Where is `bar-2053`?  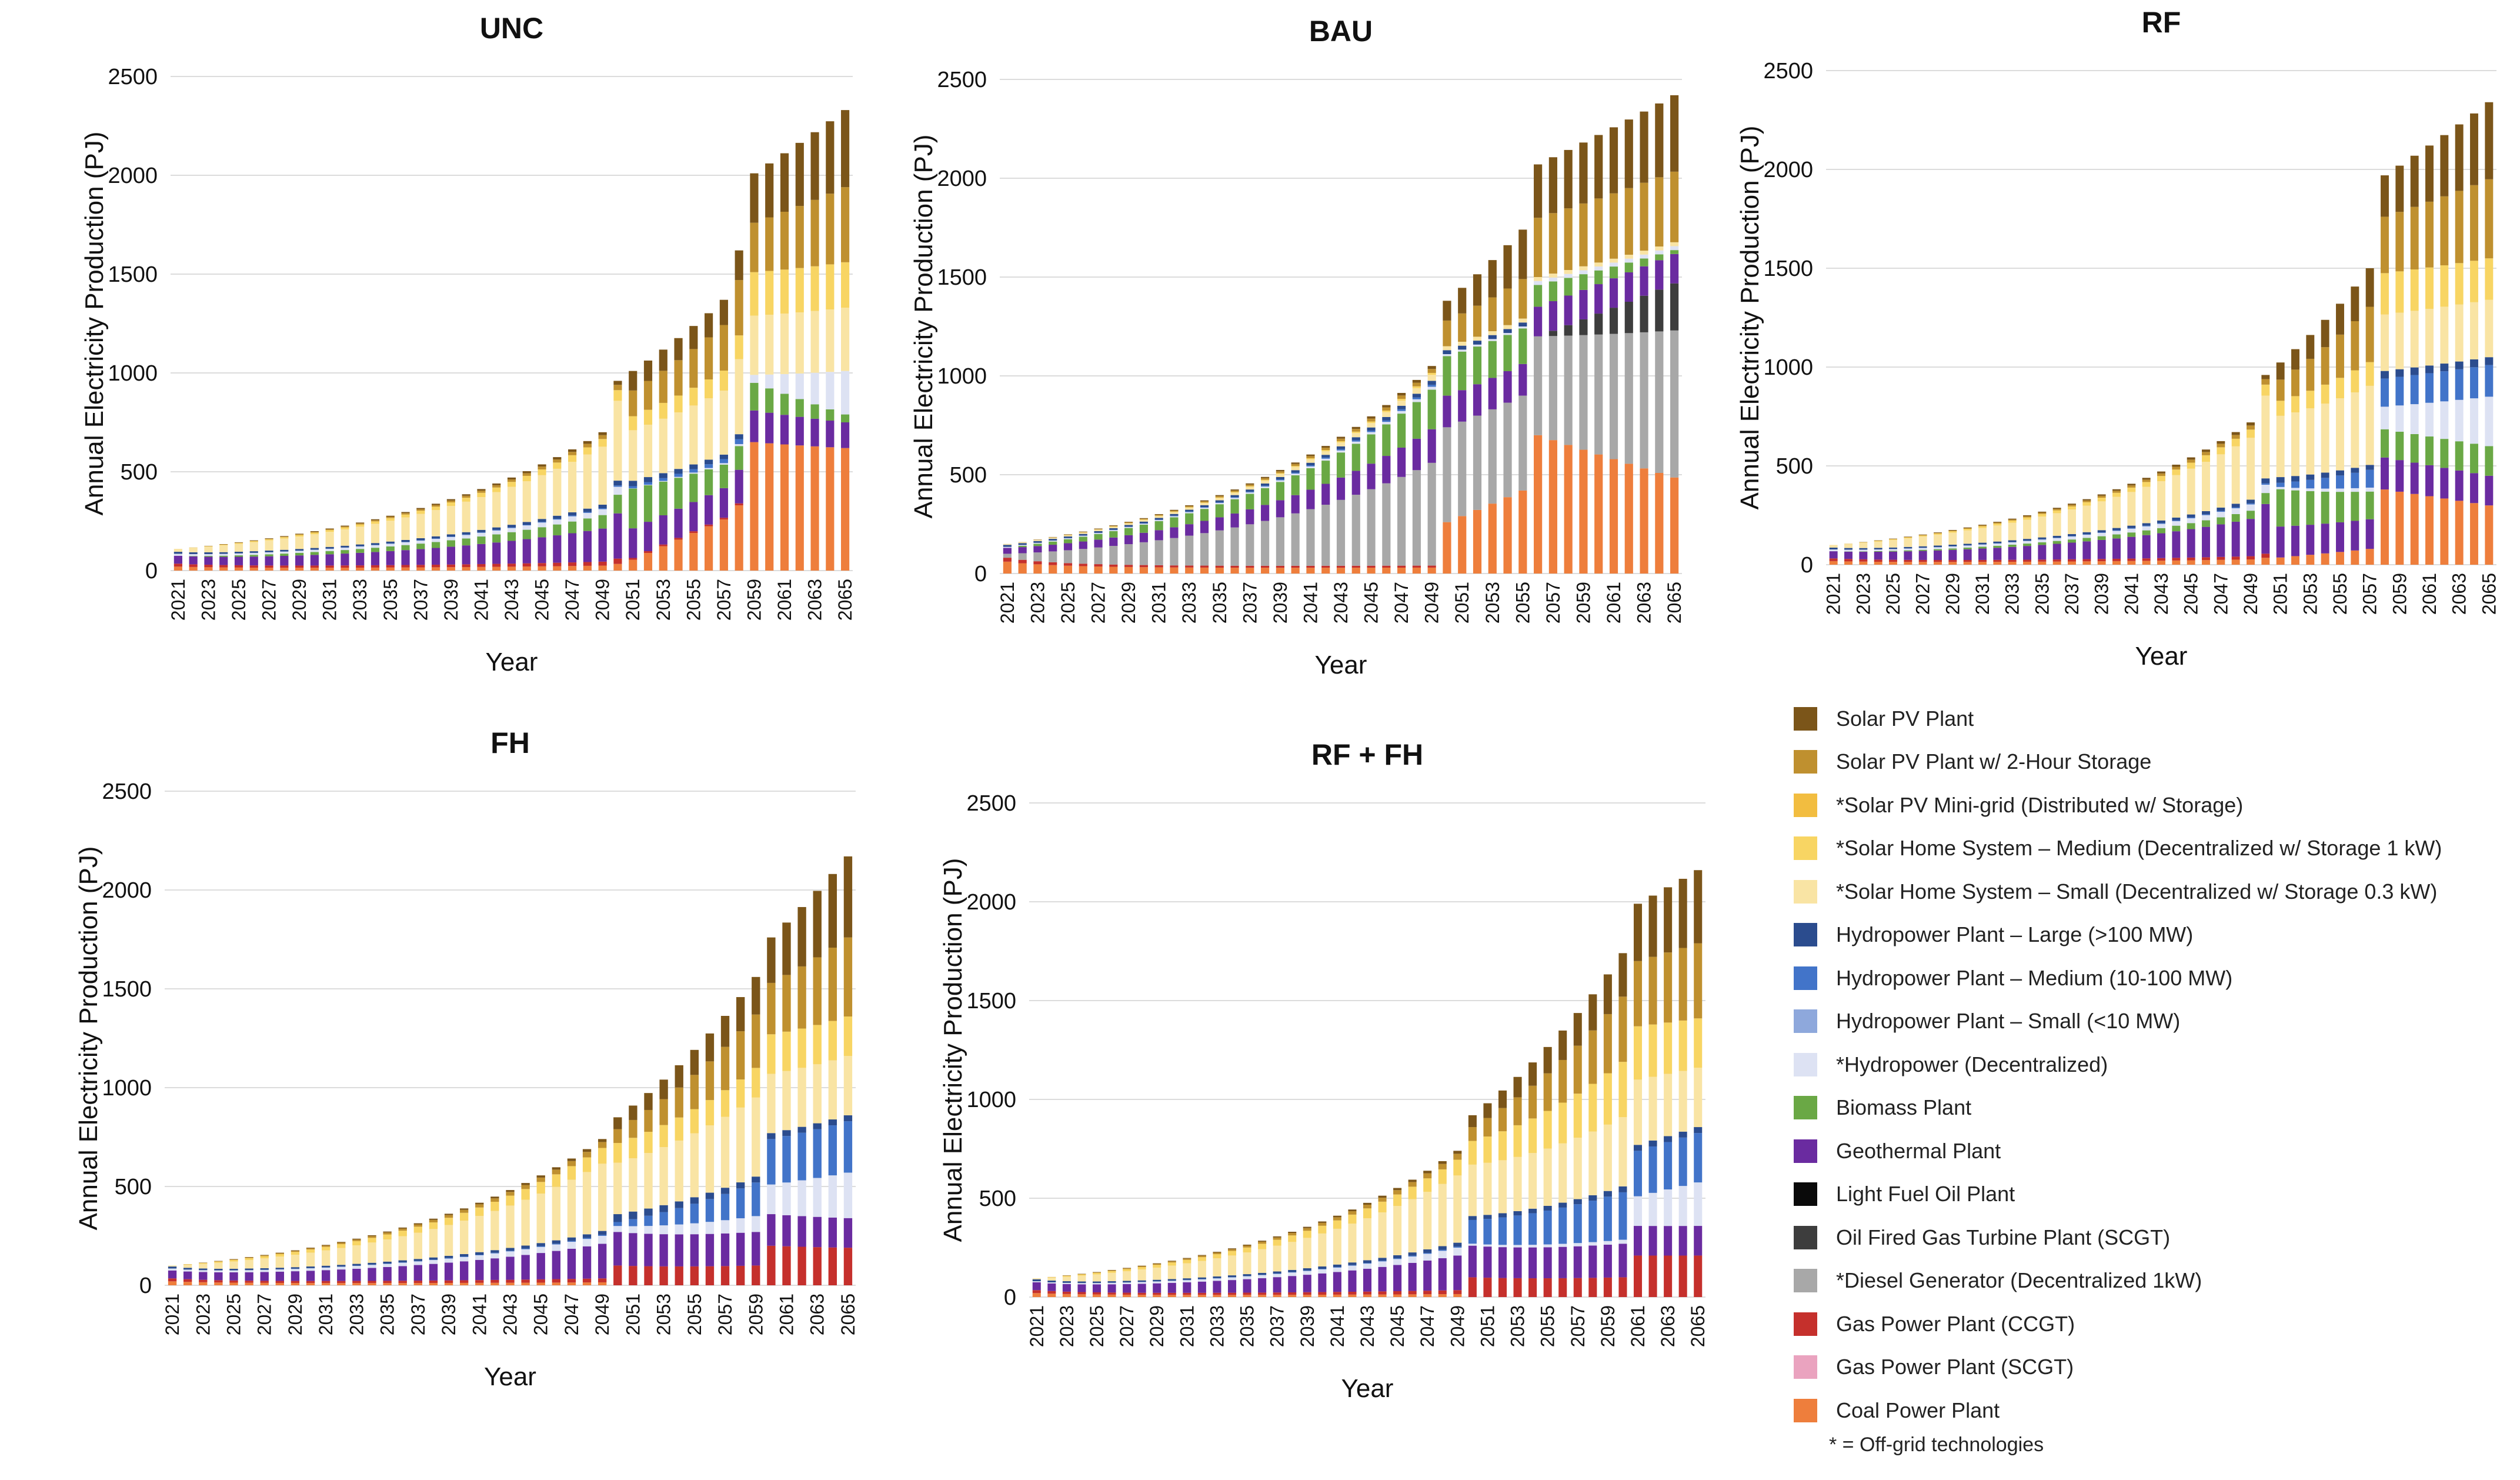
bar-2053 is located at coordinates (1492, 417).